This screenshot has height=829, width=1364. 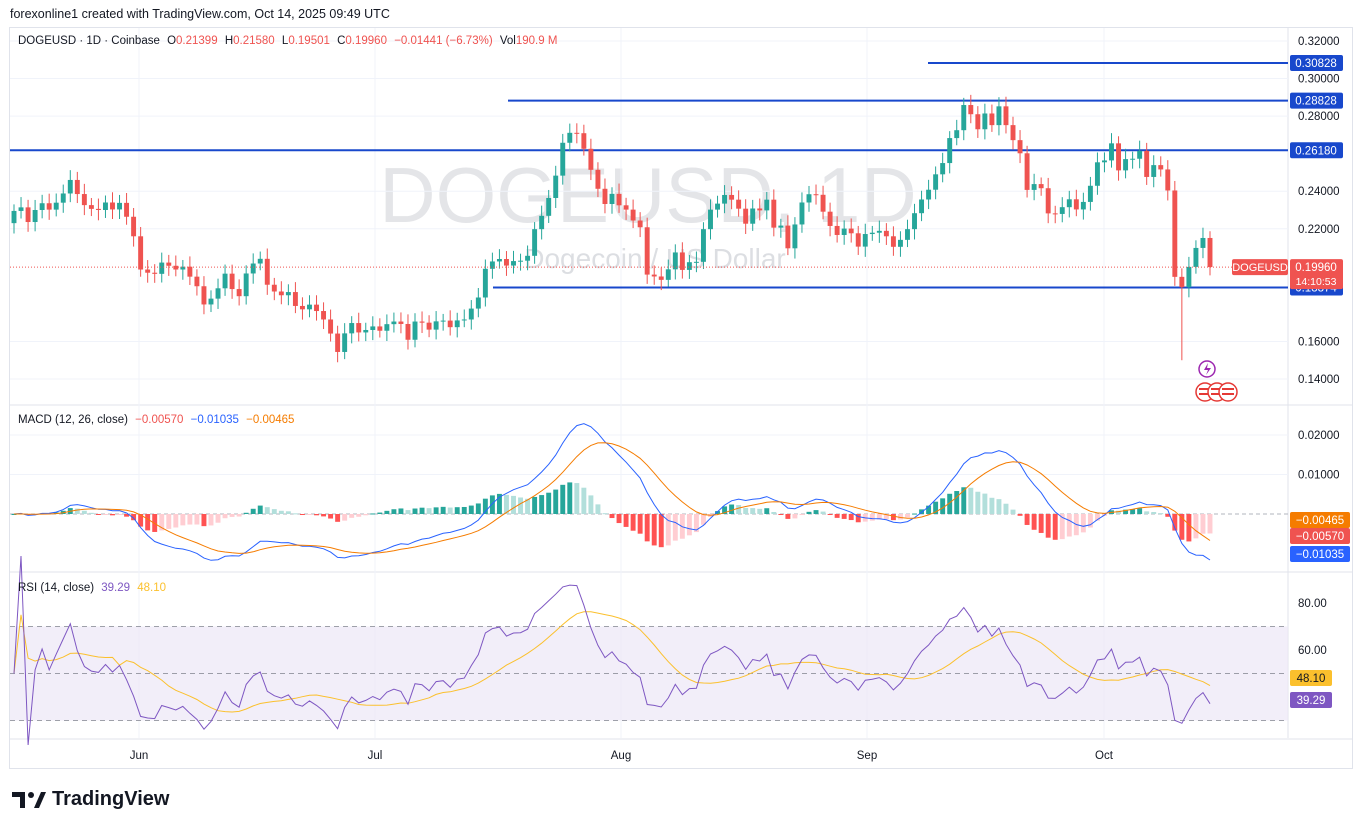 I want to click on legend-symbol: DOGEUSD · 1D · Coinbase, so click(x=89, y=41).